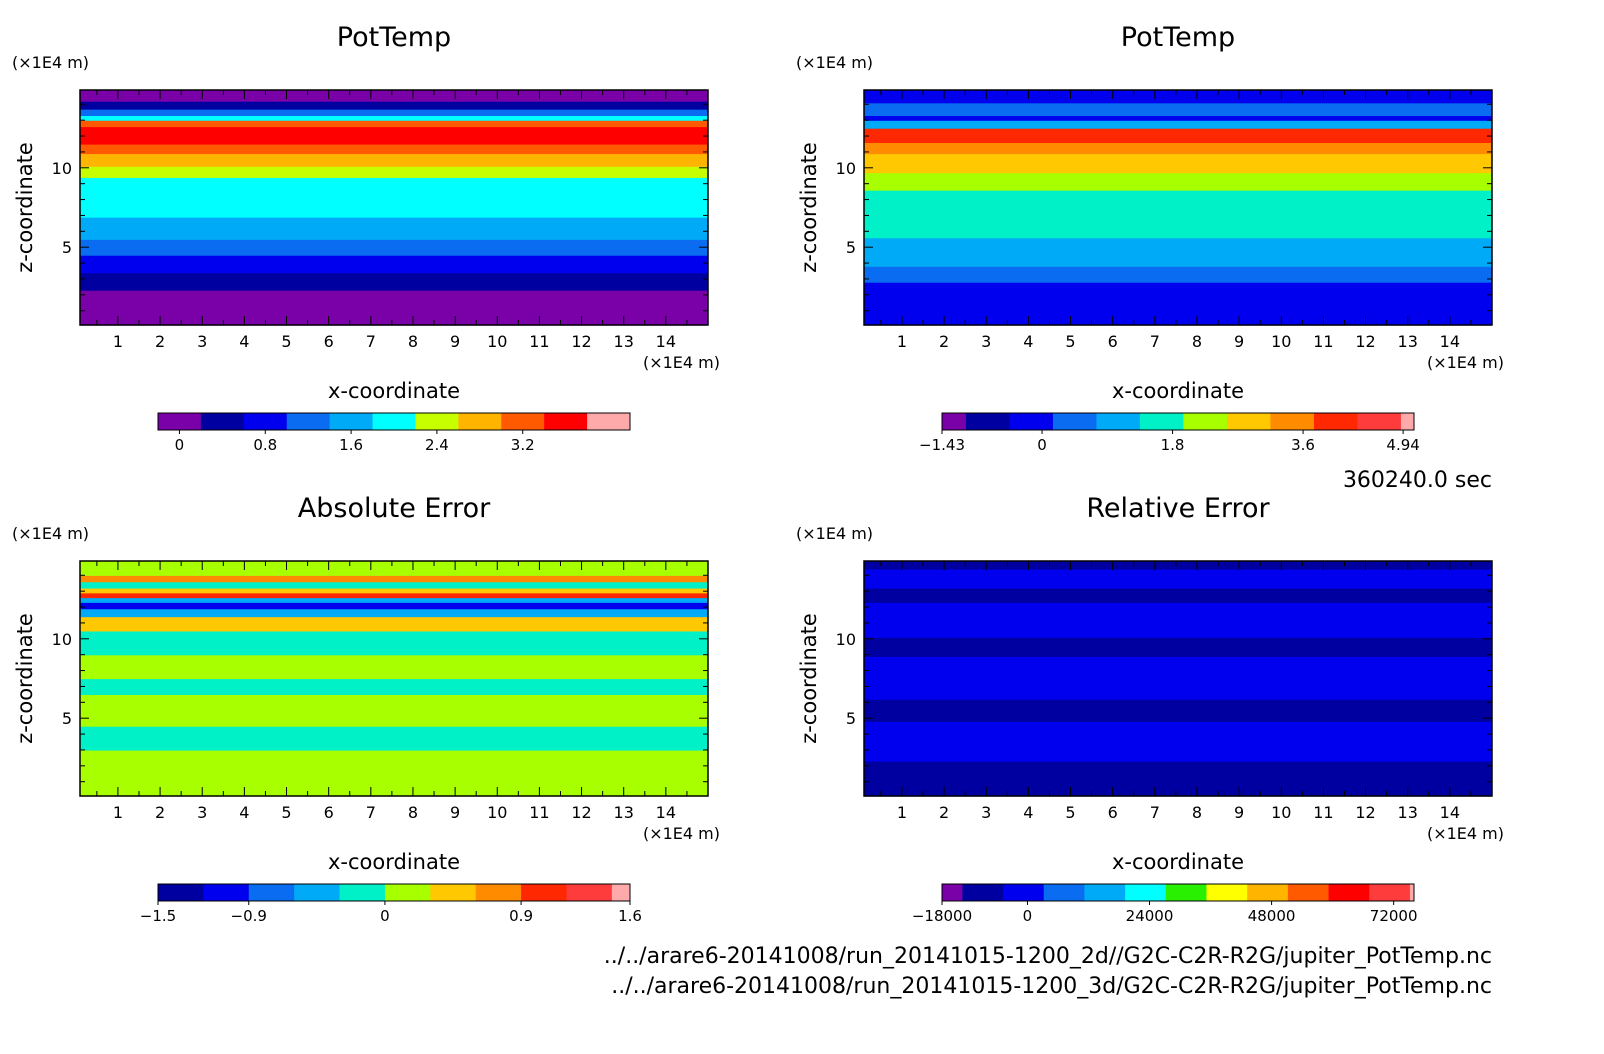 This screenshot has width=1604, height=1054. I want to click on x-axis-label: x-coordinate, so click(394, 862).